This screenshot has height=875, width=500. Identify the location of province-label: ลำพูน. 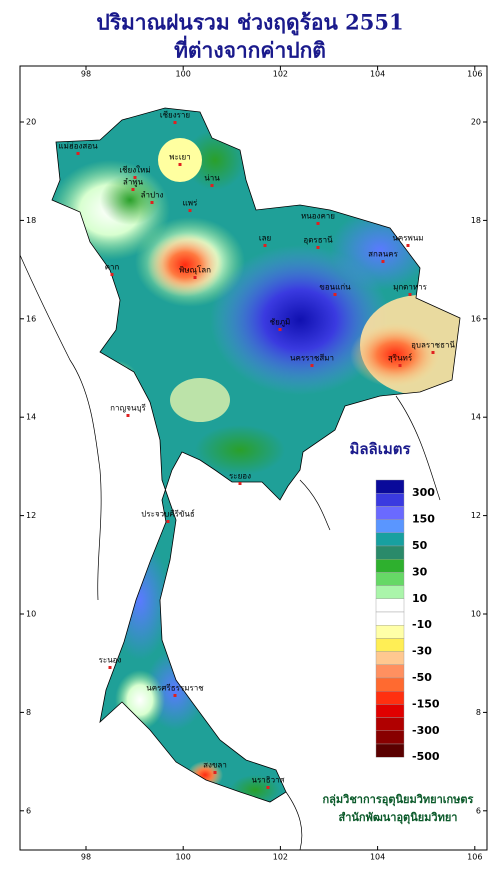
(133, 183).